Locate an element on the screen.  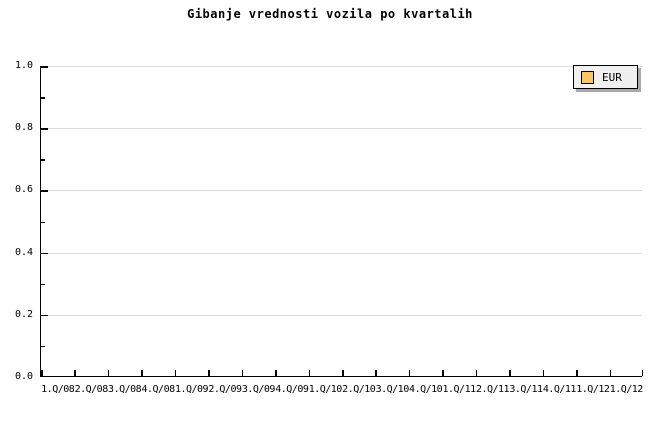
y-tick-label: 1.0 is located at coordinates (23, 65).